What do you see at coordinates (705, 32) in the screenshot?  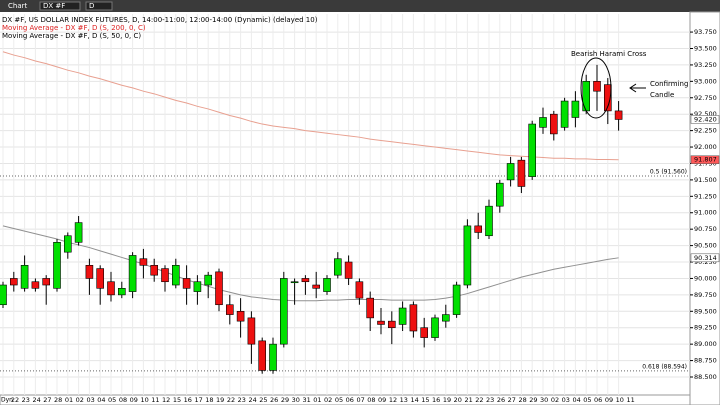 I see `y-tick-label: 93.750` at bounding box center [705, 32].